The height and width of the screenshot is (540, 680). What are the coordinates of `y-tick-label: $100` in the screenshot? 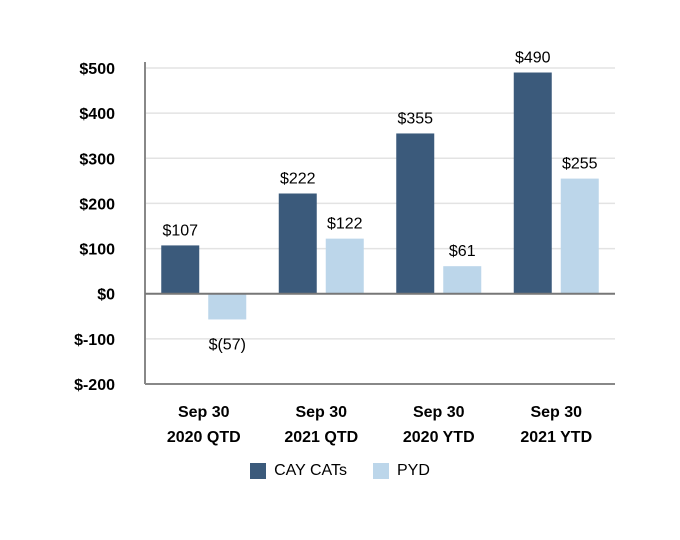 It's located at (97, 250).